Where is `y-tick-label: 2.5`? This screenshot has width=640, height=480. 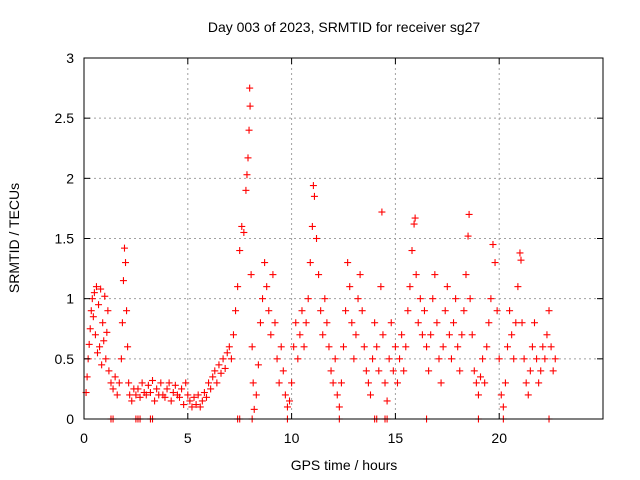
y-tick-label: 2.5 is located at coordinates (65, 118).